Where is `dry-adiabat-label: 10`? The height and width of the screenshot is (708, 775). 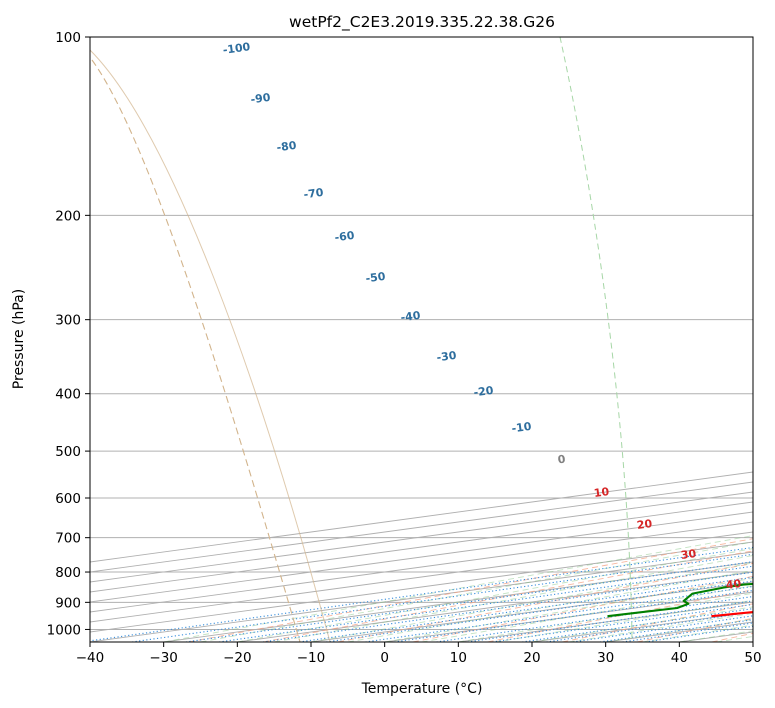 dry-adiabat-label: 10 is located at coordinates (601, 492).